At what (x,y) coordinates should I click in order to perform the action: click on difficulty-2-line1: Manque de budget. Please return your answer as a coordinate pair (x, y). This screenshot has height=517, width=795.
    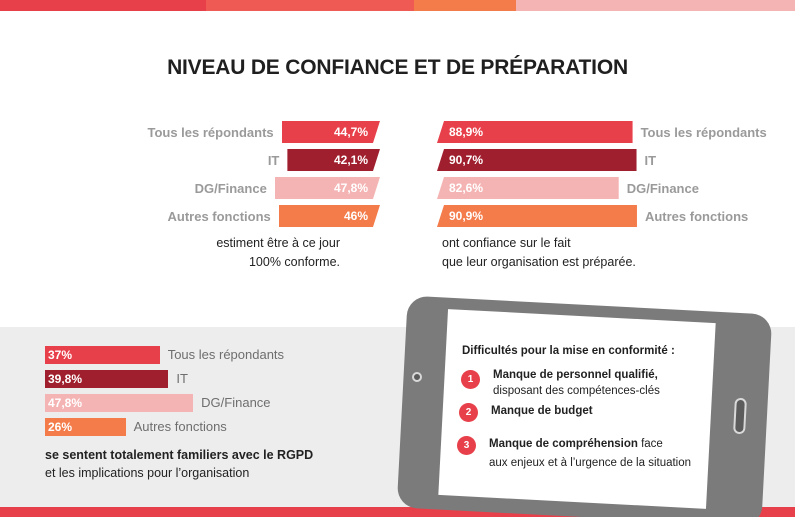
    Looking at the image, I should click on (542, 411).